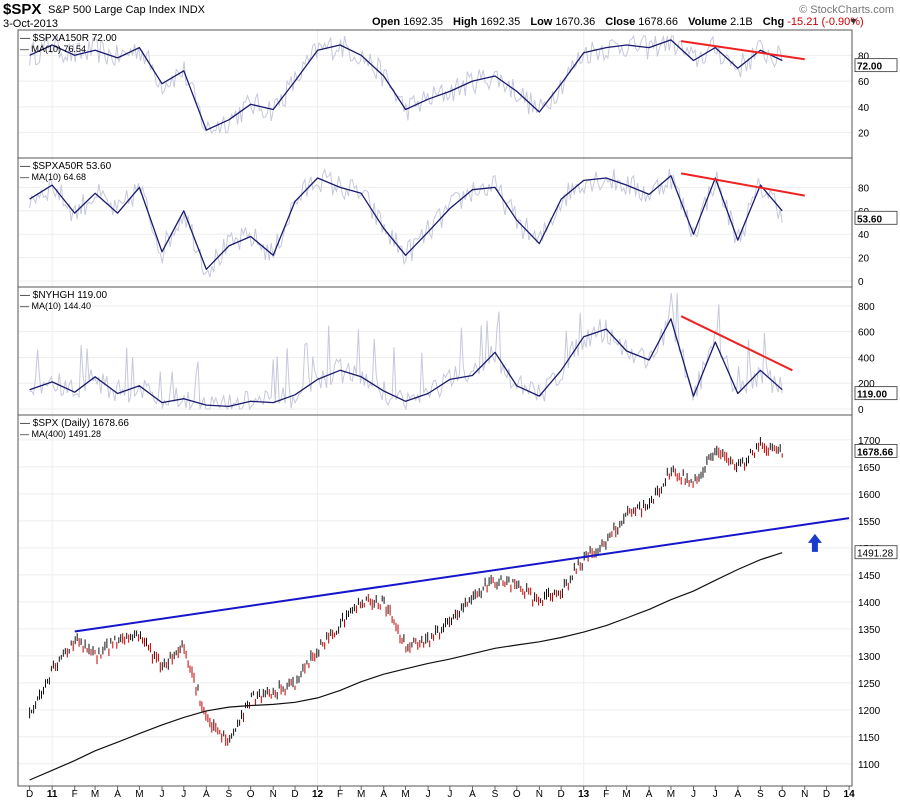 This screenshot has height=800, width=900. I want to click on ytick-1-0: 0, so click(861, 282).